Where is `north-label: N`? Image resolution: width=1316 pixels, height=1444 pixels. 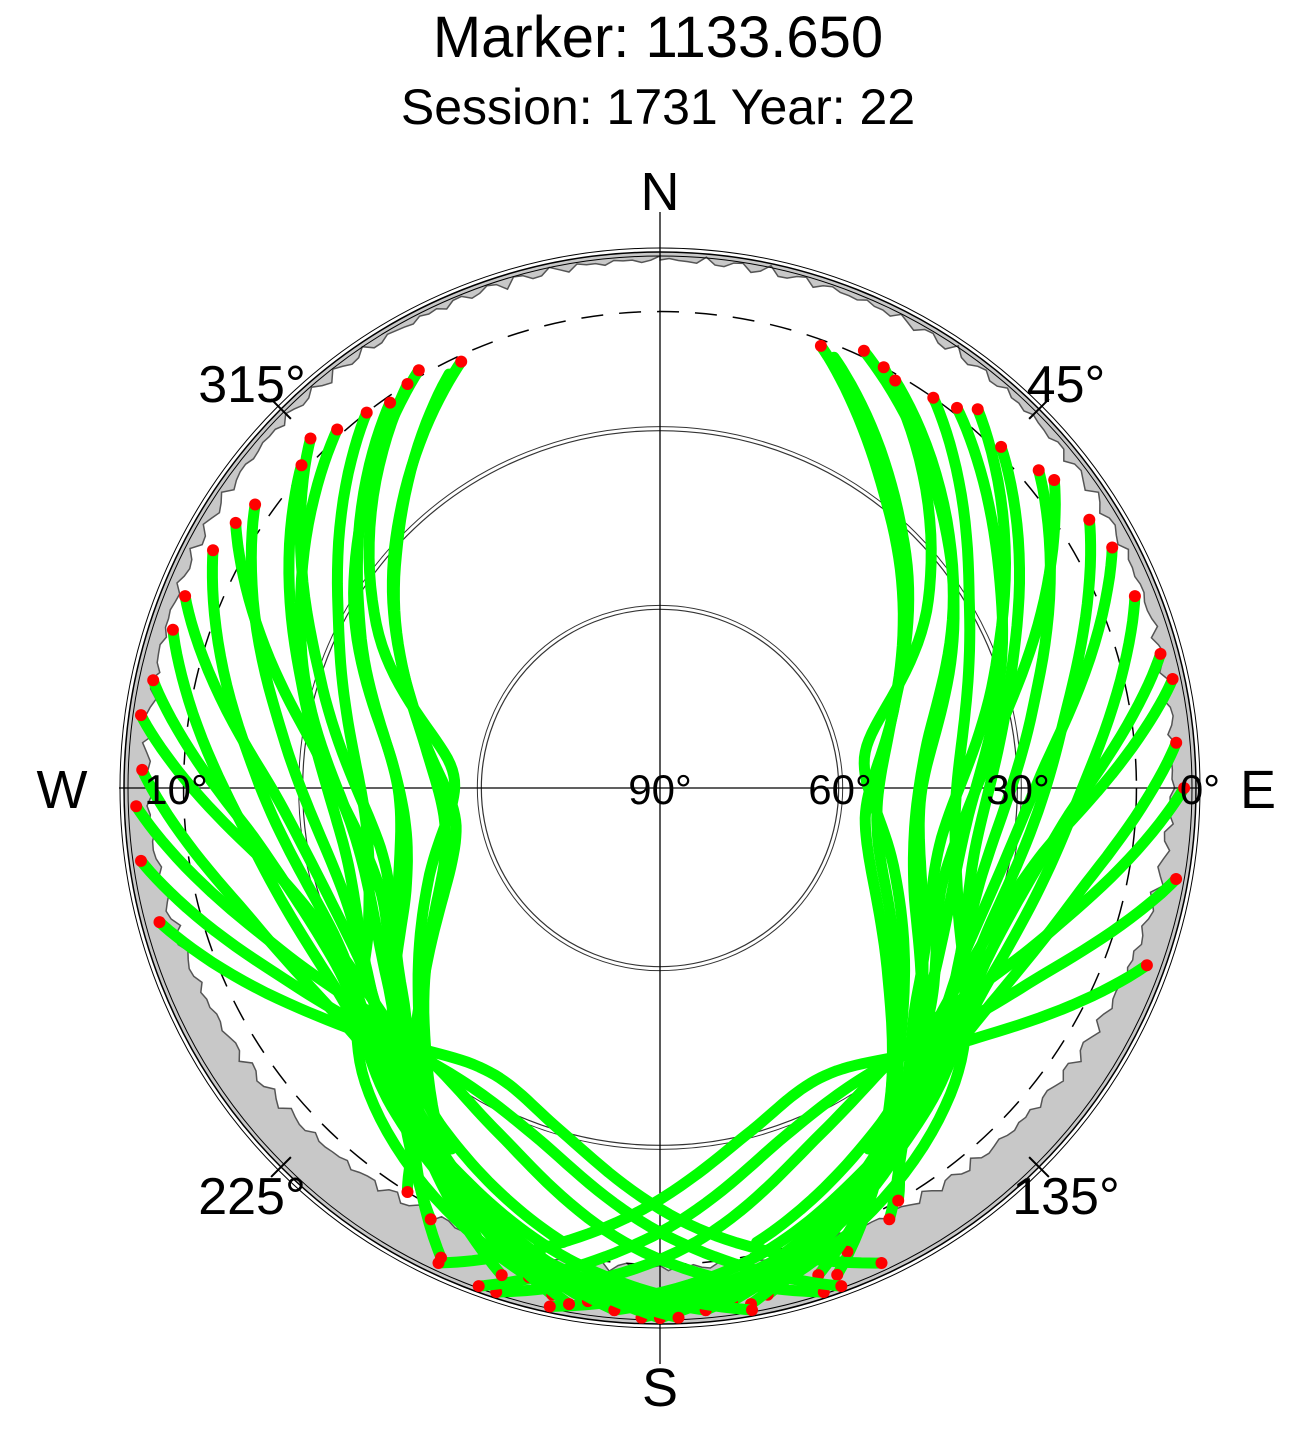 north-label: N is located at coordinates (660, 192).